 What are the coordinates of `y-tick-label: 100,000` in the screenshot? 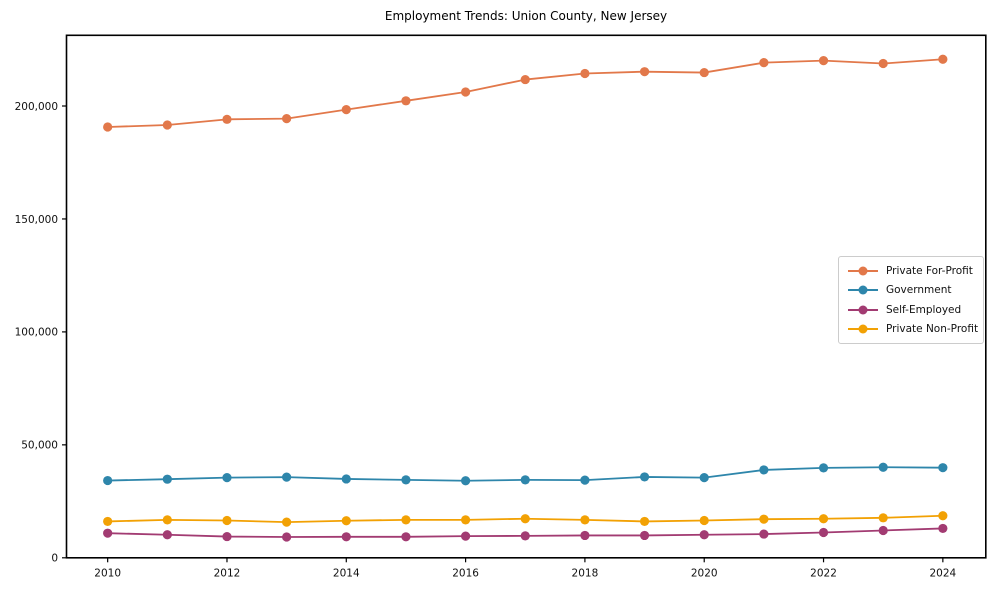 It's located at (36, 333).